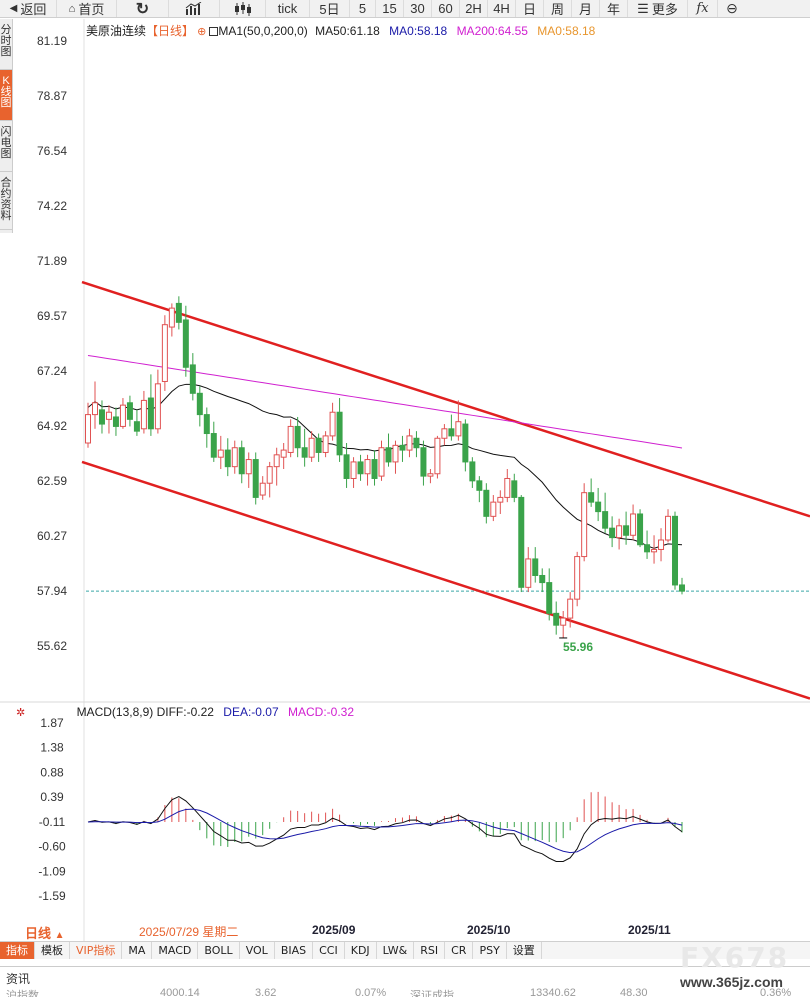 This screenshot has height=997, width=810. Describe the element at coordinates (189, 932) in the screenshot. I see `cursor-date: 2025/07/29 星期二` at that location.